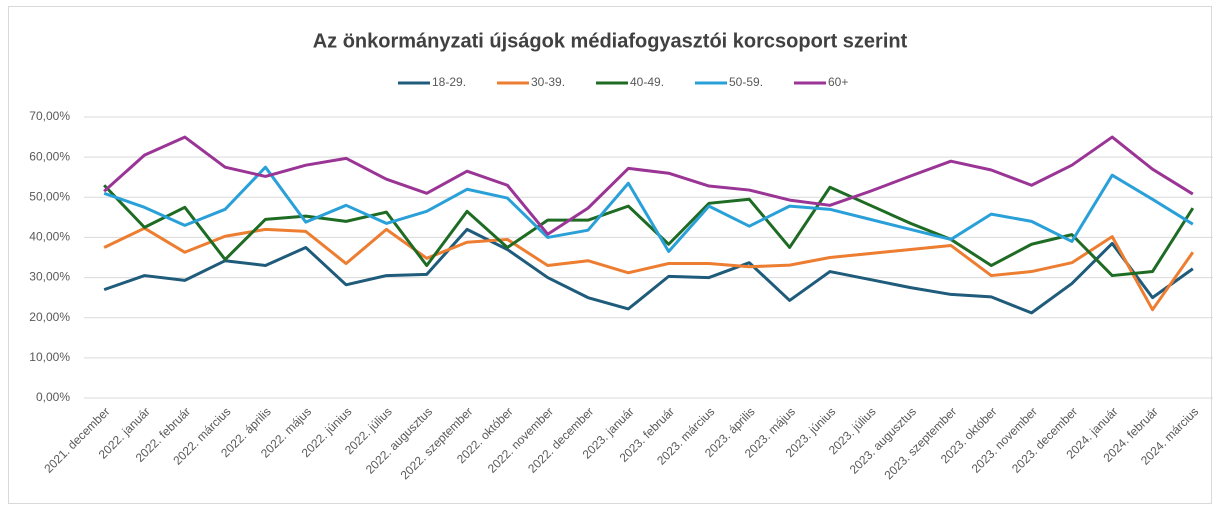 The image size is (1220, 510). Describe the element at coordinates (449, 82) in the screenshot. I see `legend-label: 18-29.` at that location.